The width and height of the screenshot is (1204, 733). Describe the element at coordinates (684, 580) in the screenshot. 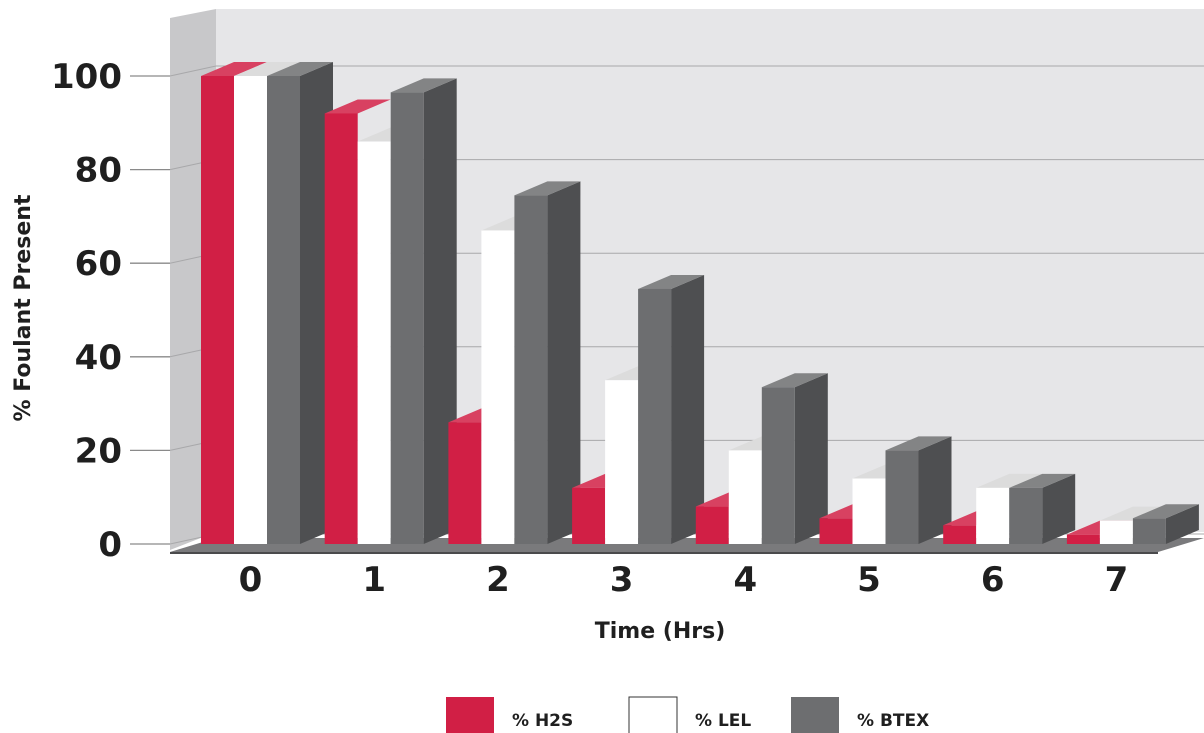

I see `x-tick-labels: 0 1 2 3 4 5 6 7` at that location.